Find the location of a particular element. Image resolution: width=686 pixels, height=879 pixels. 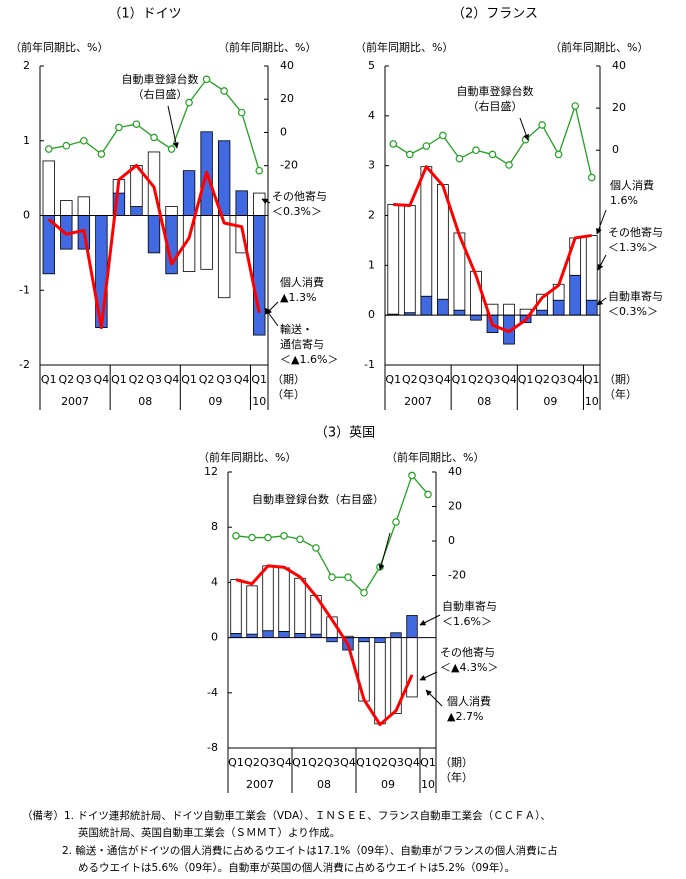

y-tick-label: -1 is located at coordinates (369, 364).